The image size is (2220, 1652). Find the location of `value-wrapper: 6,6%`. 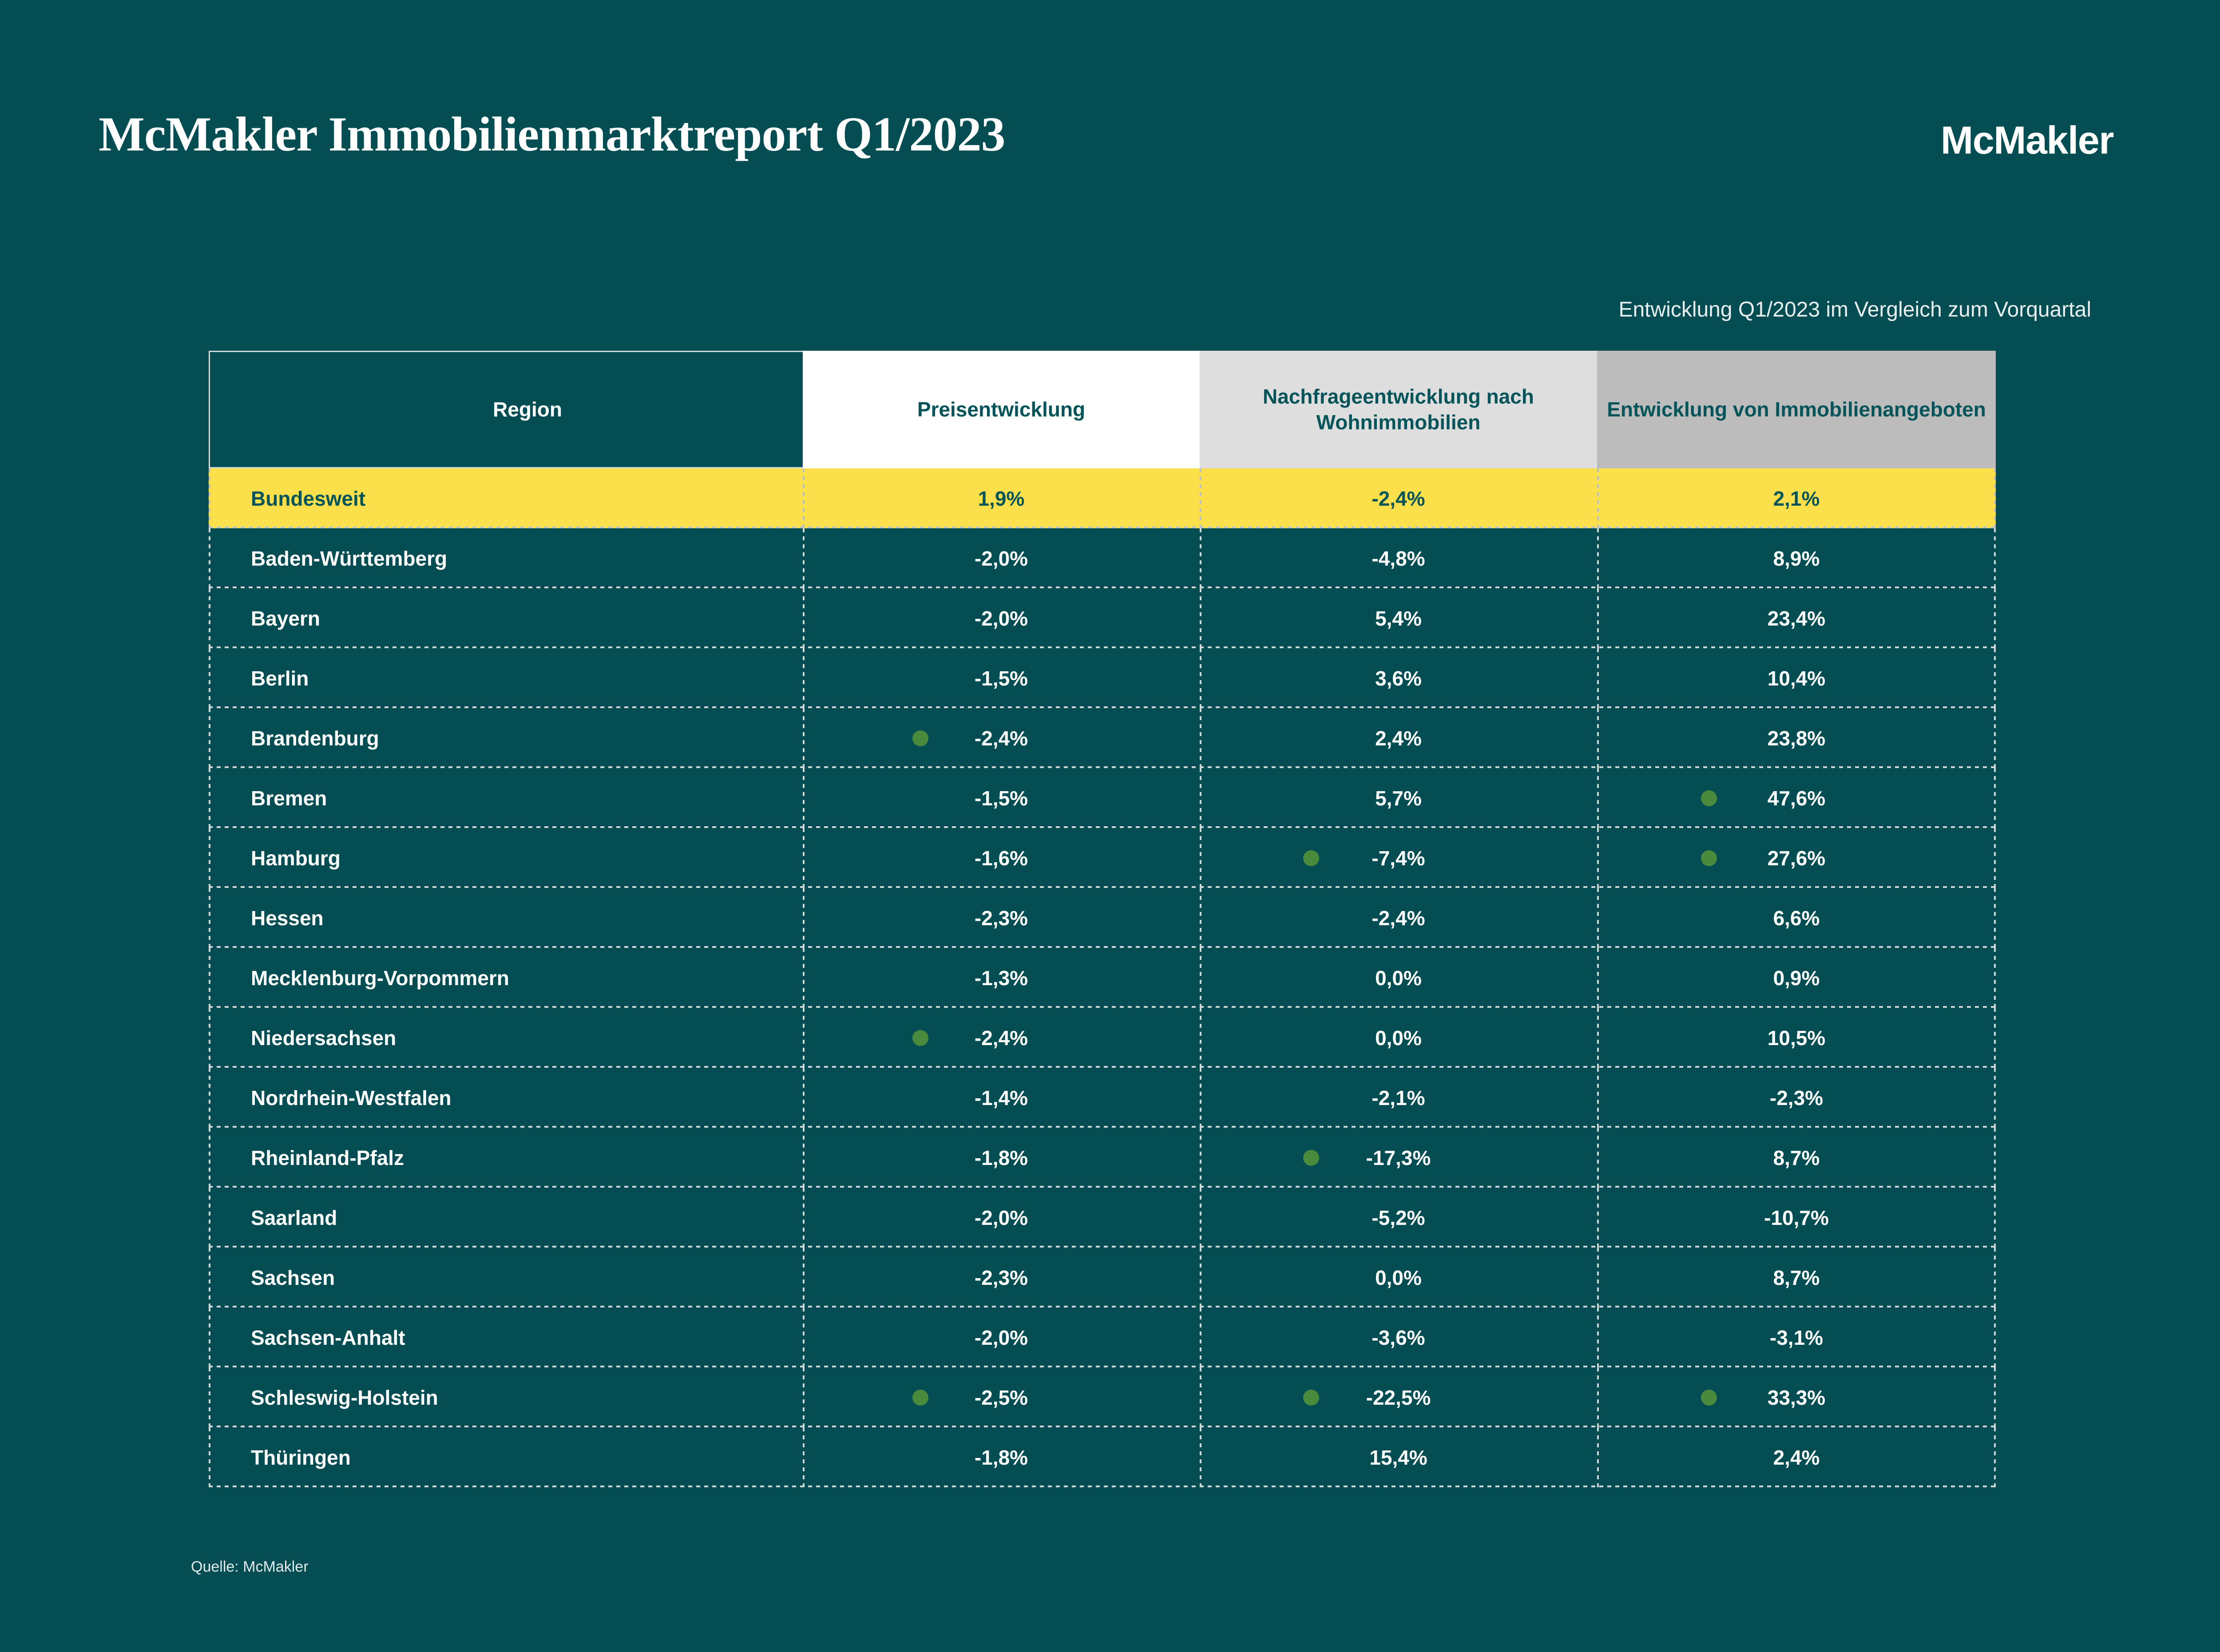

value-wrapper: 6,6% is located at coordinates (1797, 918).